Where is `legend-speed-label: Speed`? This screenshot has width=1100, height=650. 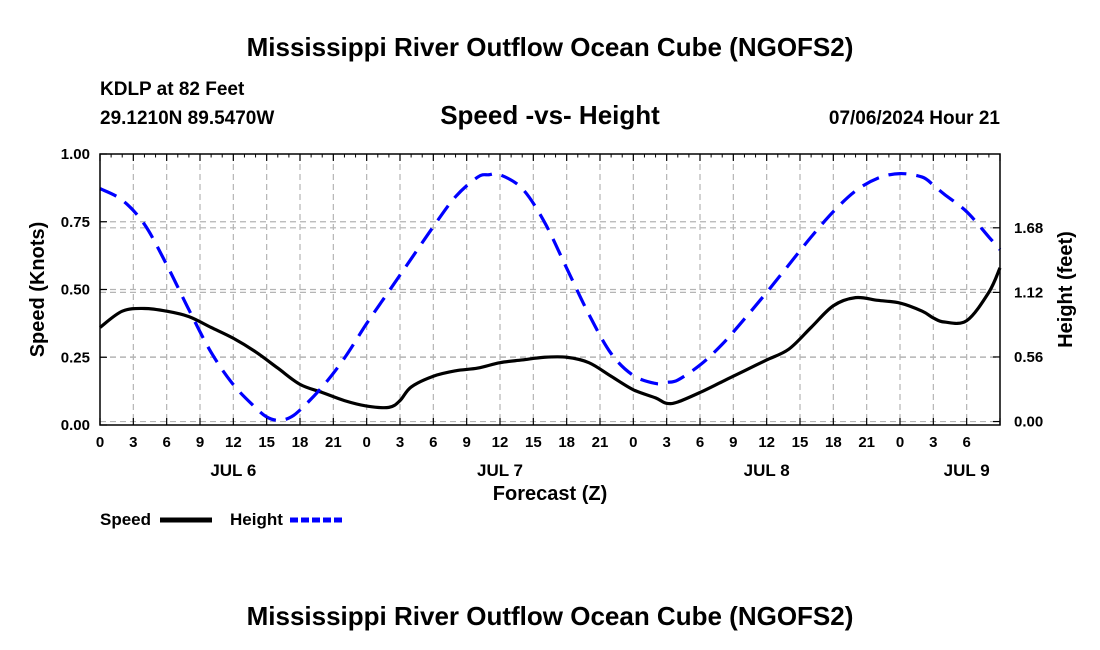
legend-speed-label: Speed is located at coordinates (125, 519).